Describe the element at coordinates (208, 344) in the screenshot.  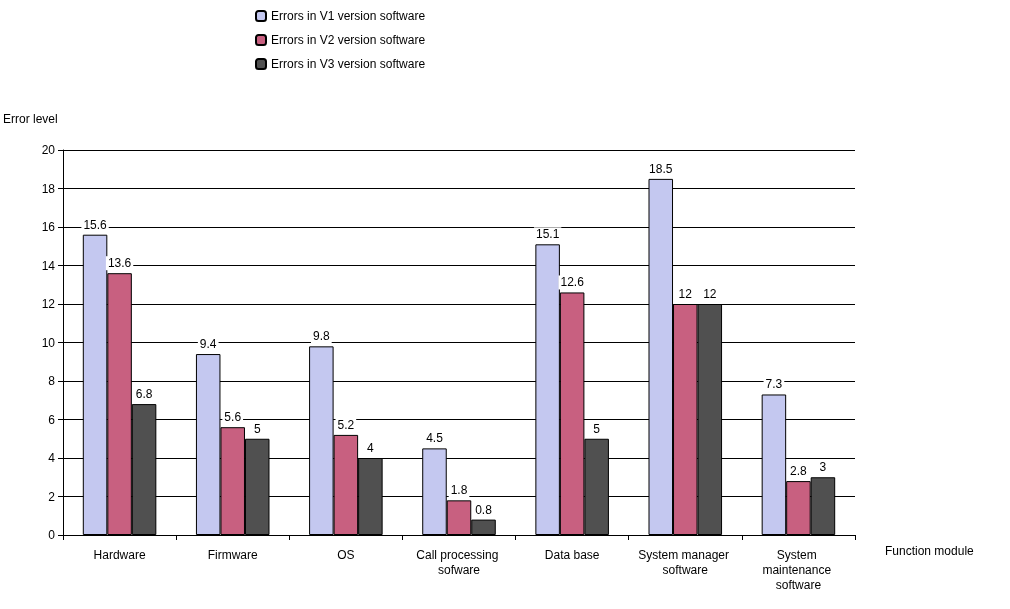
I see `data-label: 9.4` at that location.